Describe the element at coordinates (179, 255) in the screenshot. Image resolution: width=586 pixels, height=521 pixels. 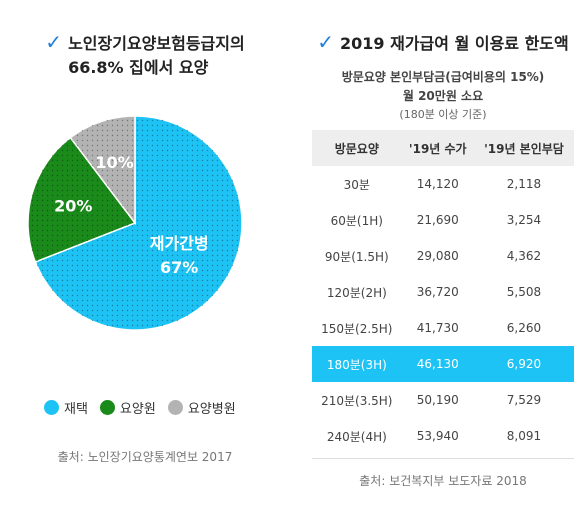
I see `pie-label-home: 재가간병 67%` at that location.